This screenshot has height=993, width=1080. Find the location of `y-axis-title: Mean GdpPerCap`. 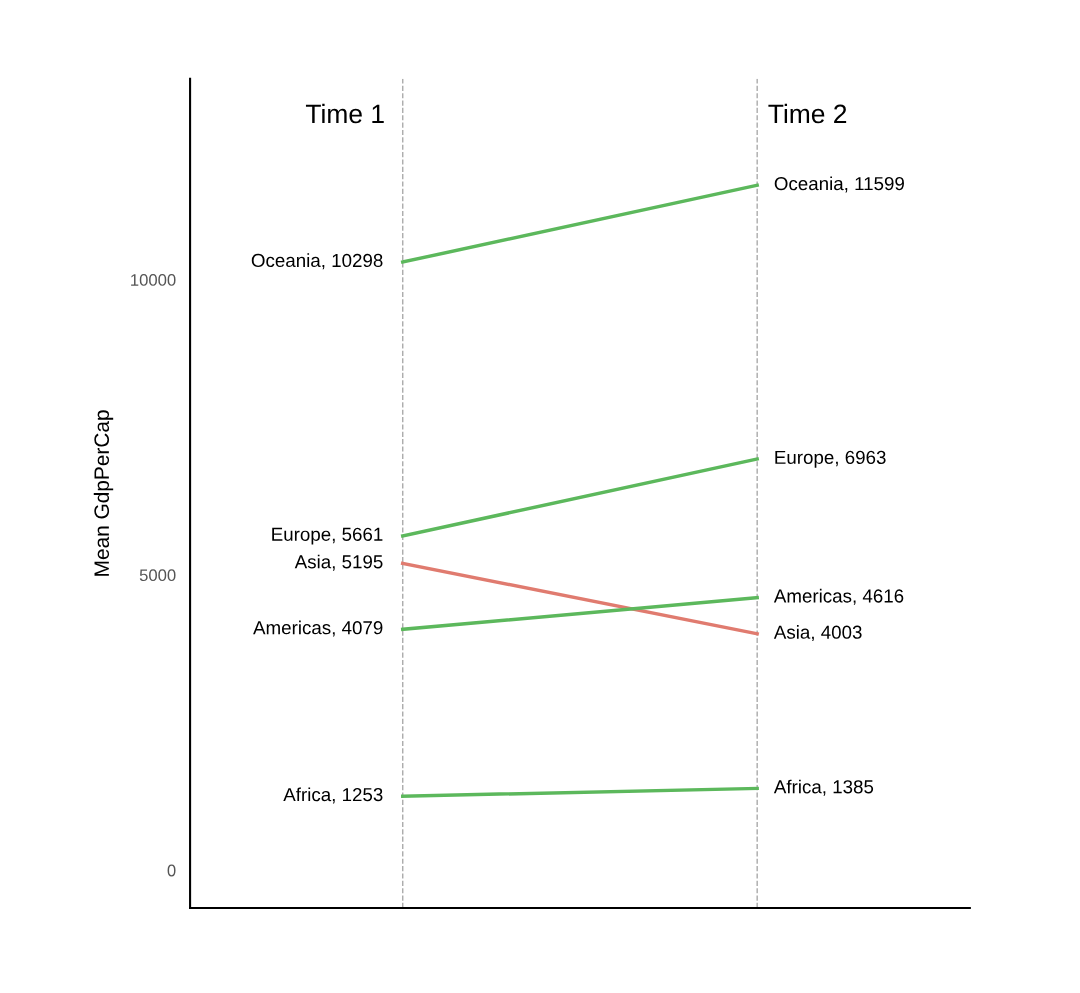

y-axis-title: Mean GdpPerCap is located at coordinates (103, 493).